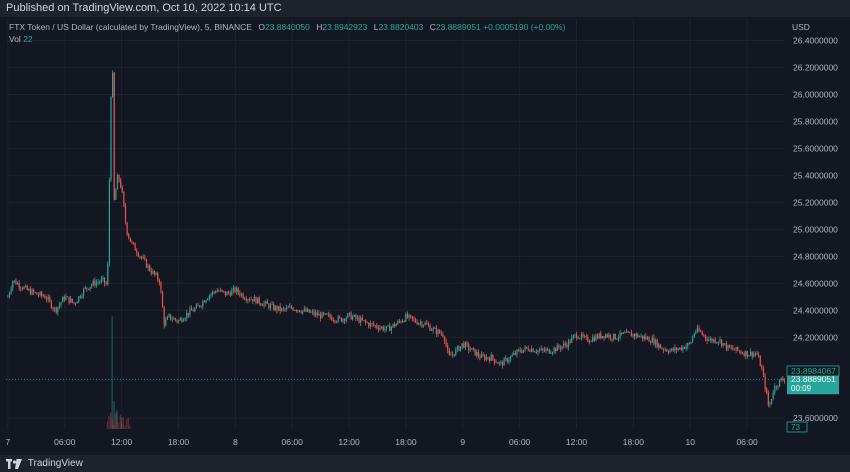  I want to click on volume-label: Vol, so click(15, 39).